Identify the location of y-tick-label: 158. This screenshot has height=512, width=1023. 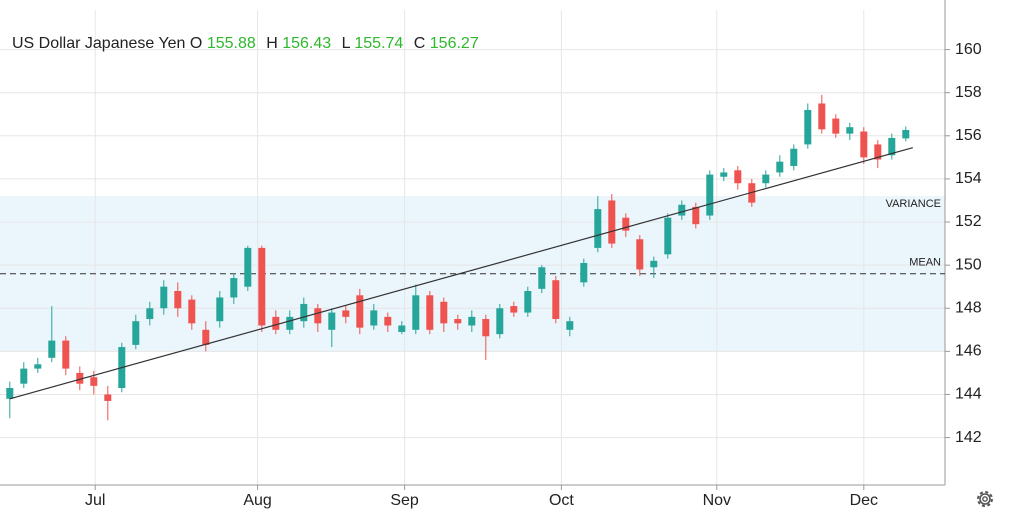
(968, 92).